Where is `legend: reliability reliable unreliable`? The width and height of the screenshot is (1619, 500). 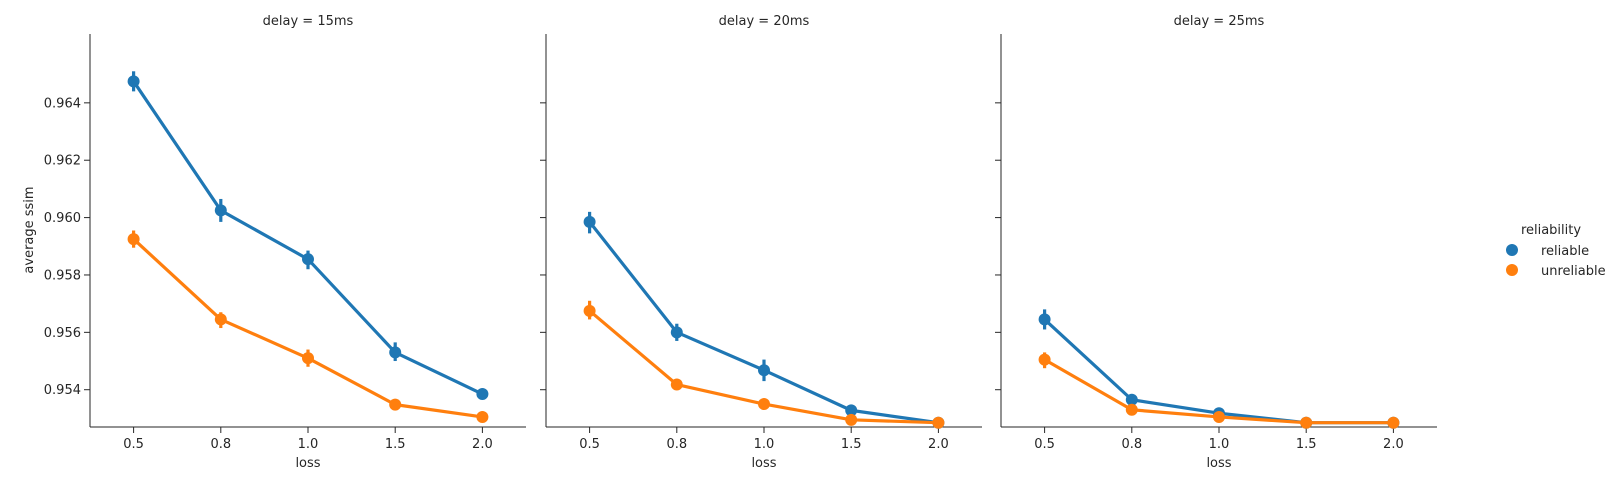
legend: reliability reliable unreliable is located at coordinates (1556, 251).